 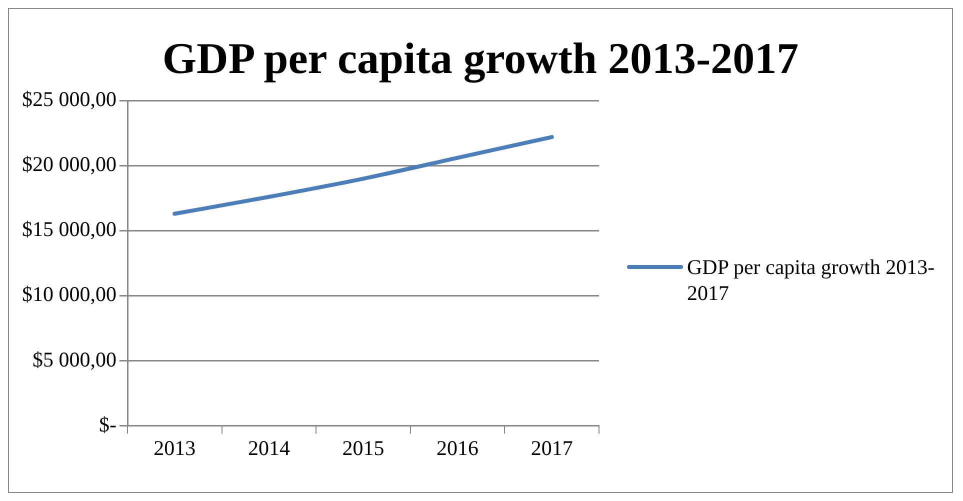 What do you see at coordinates (69, 294) in the screenshot?
I see `y-tick-label: $10 000,00` at bounding box center [69, 294].